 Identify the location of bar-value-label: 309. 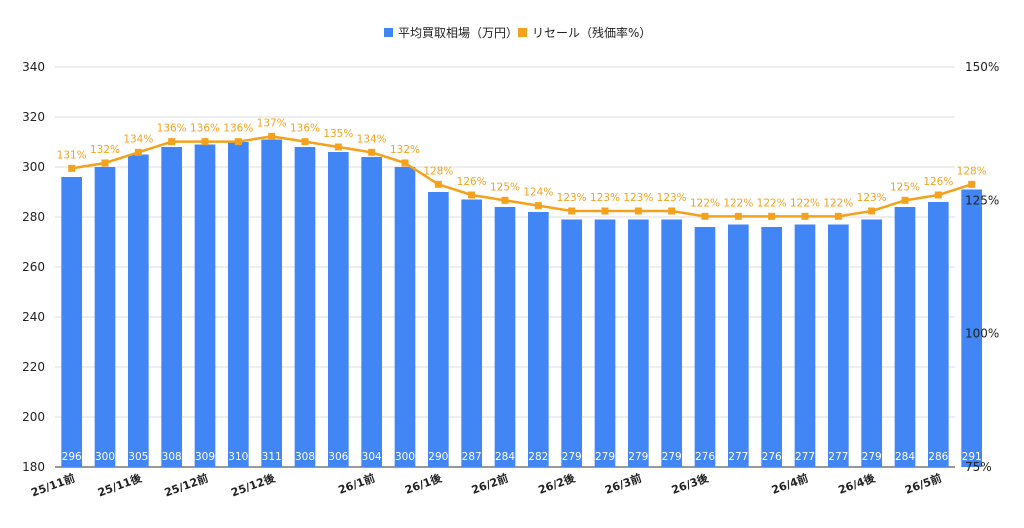
(205, 457).